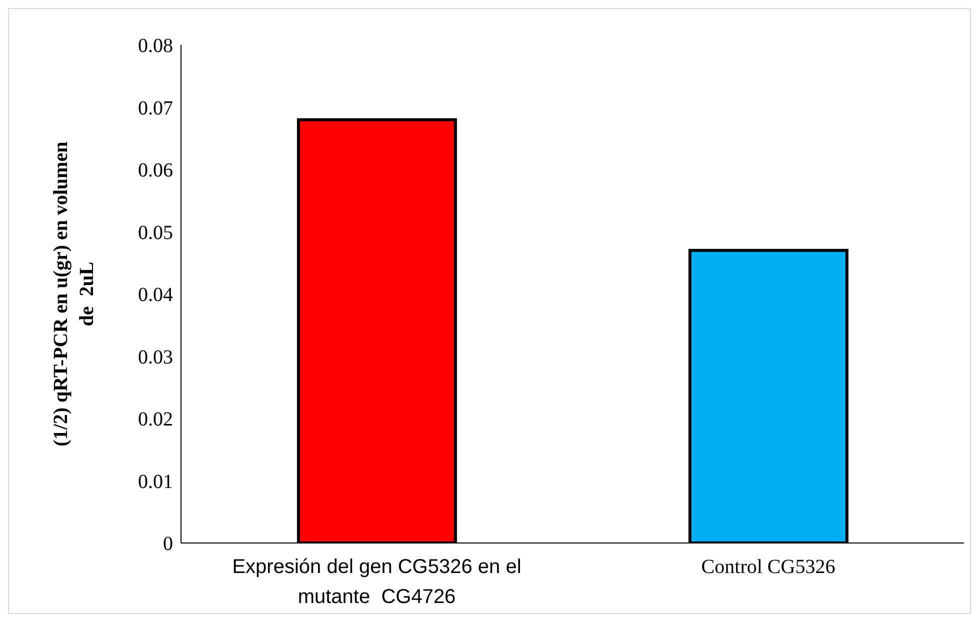  Describe the element at coordinates (155, 108) in the screenshot. I see `y-tick-label: 0.07` at that location.